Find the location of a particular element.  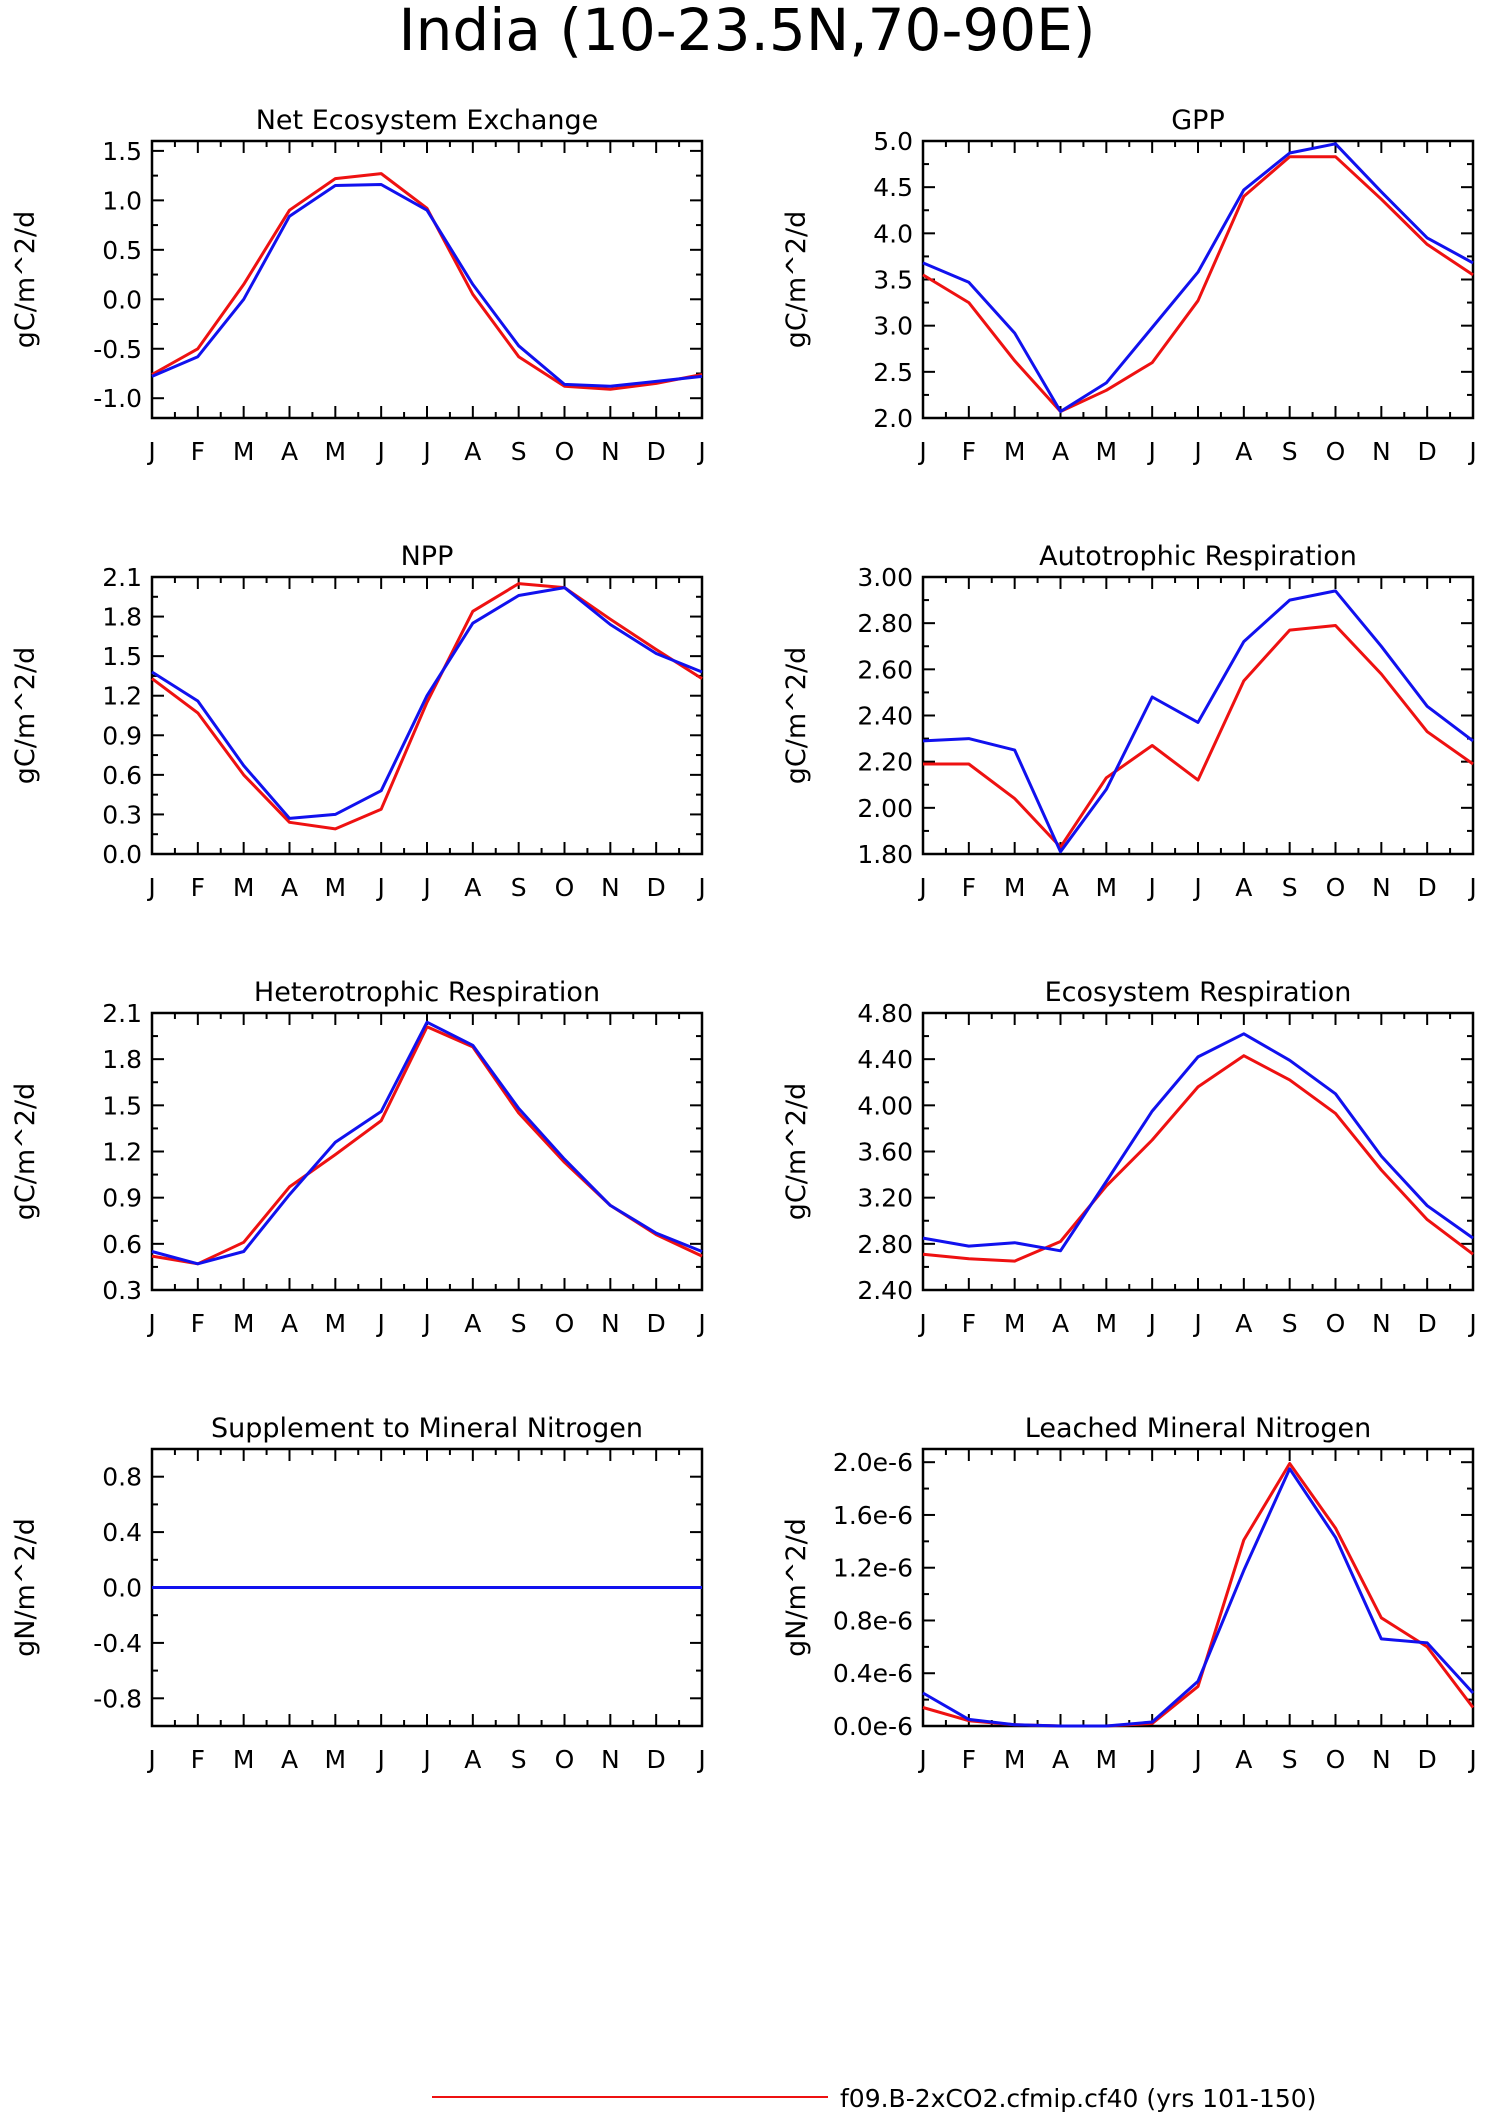

y-tick-label: 5.0 is located at coordinates (893, 141).